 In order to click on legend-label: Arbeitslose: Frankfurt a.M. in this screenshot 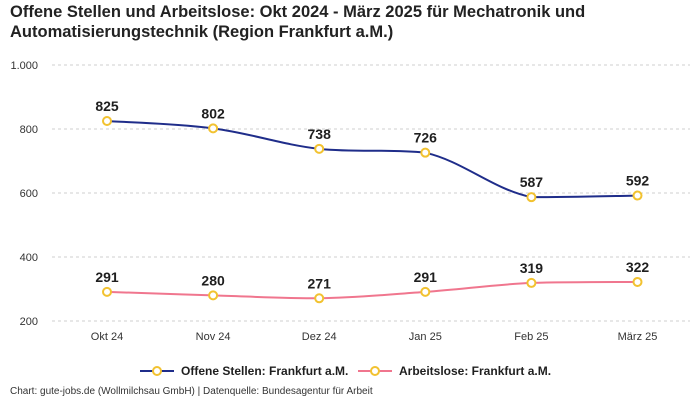, I will do `click(475, 371)`.